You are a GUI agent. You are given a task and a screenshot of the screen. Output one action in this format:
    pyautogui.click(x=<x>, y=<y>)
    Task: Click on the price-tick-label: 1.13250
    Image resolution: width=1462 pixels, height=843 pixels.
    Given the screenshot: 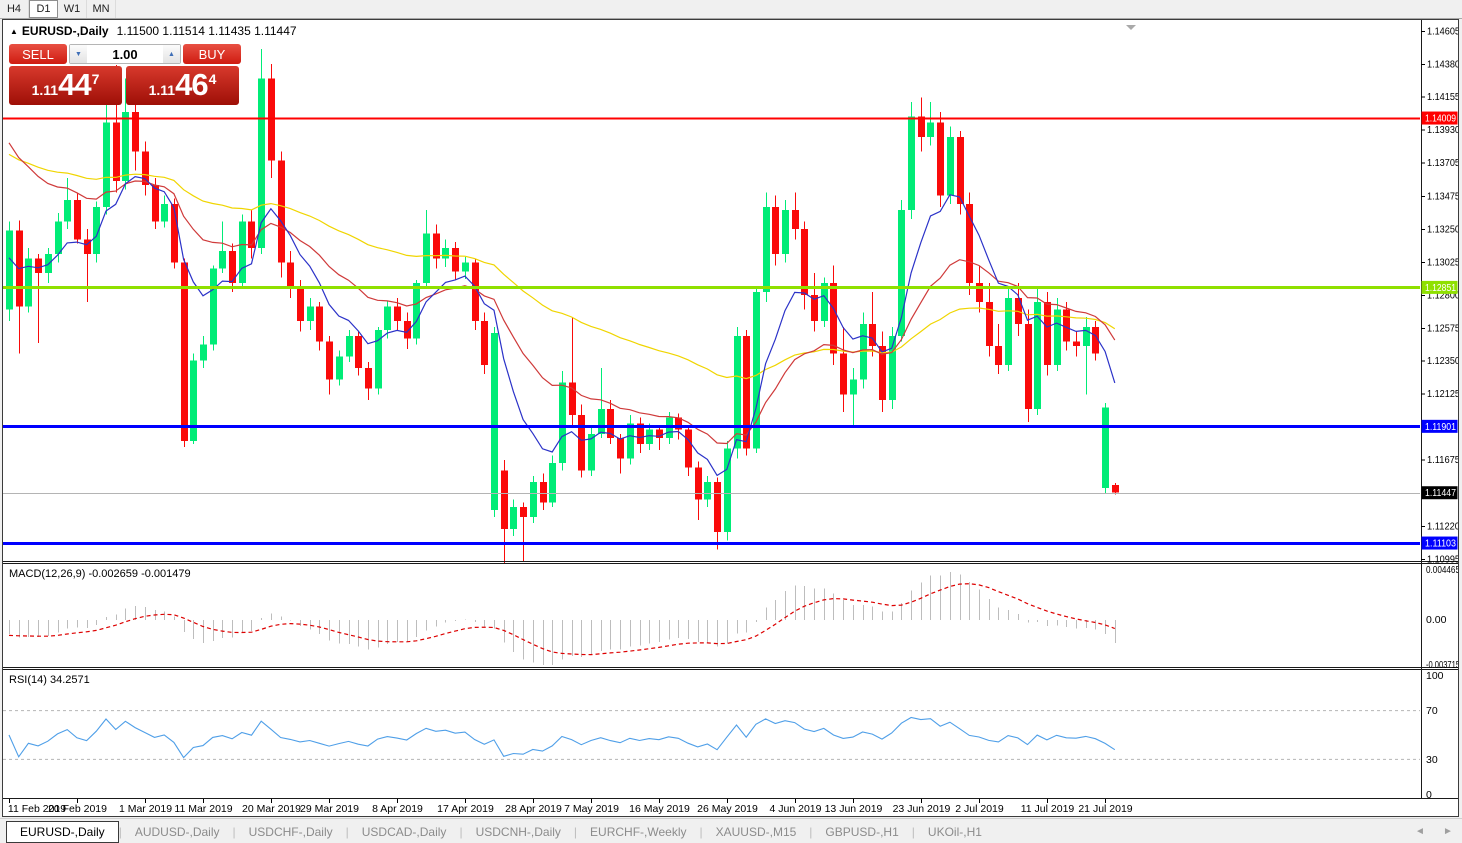 What is the action you would take?
    pyautogui.click(x=1442, y=230)
    